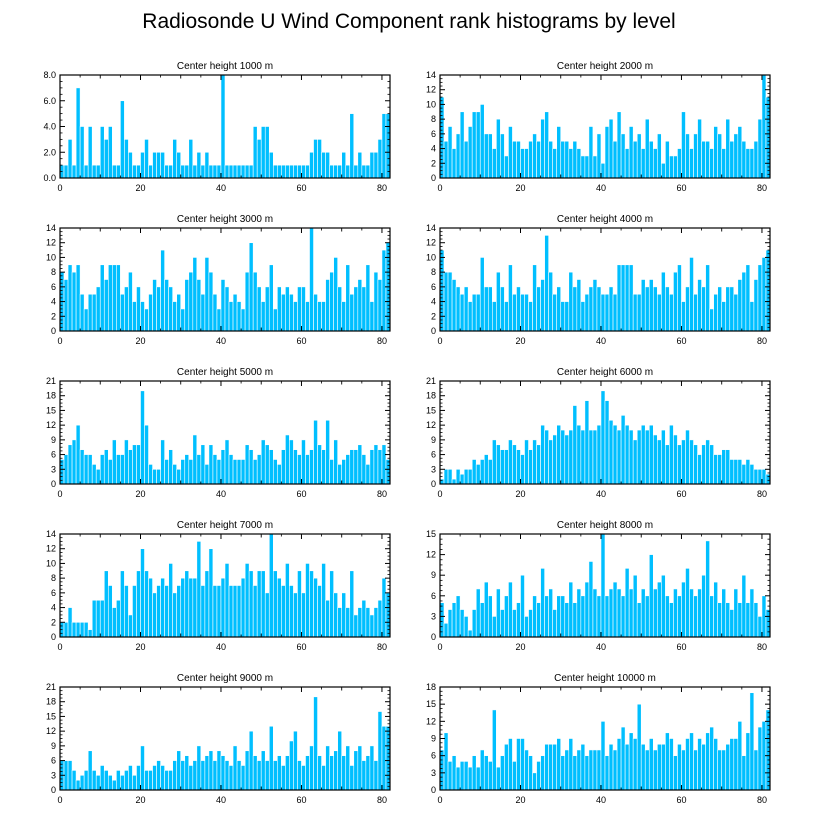  I want to click on y-tick-label: 6, so click(433, 287).